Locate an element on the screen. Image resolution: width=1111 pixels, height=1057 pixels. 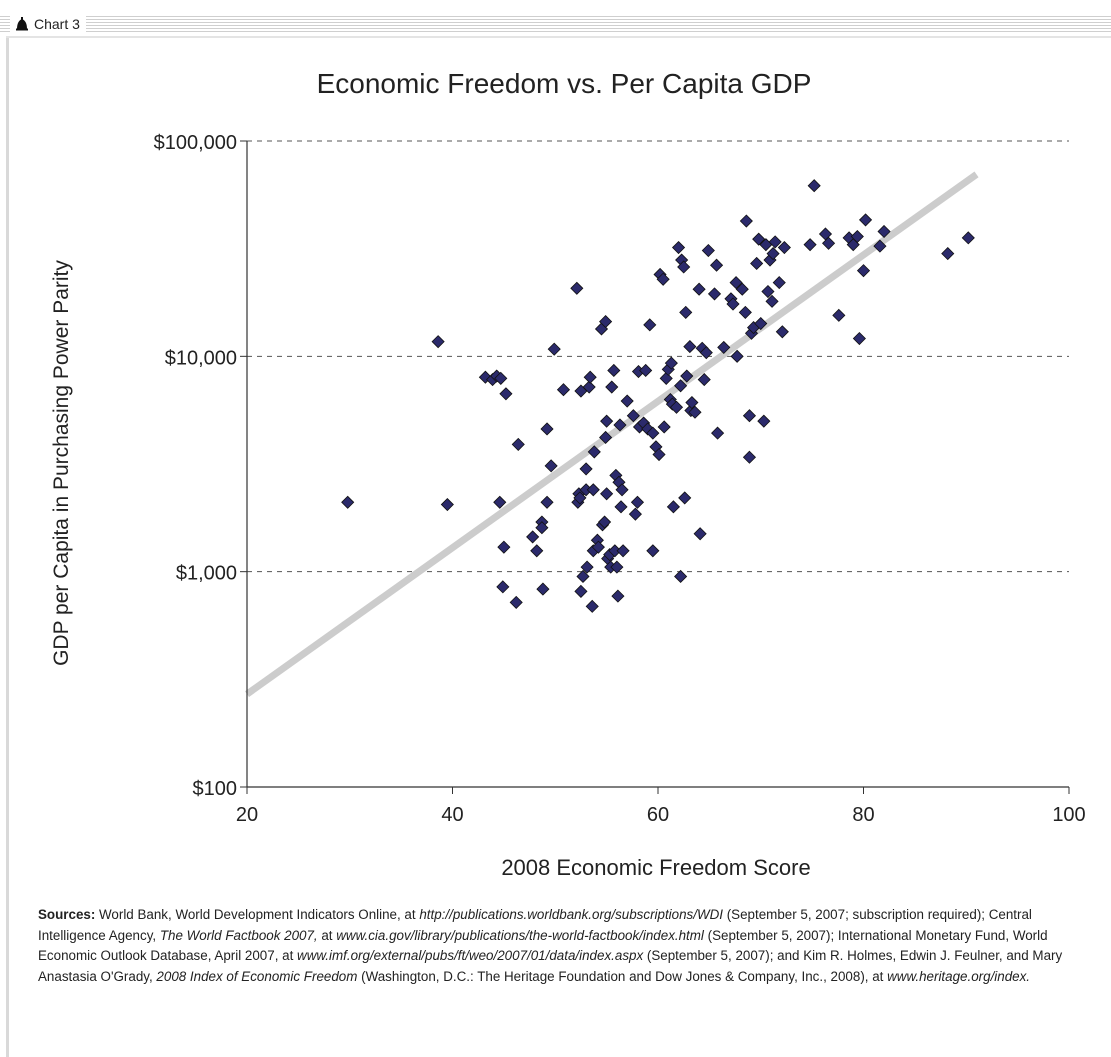
frame-top-border is located at coordinates (558, 37).